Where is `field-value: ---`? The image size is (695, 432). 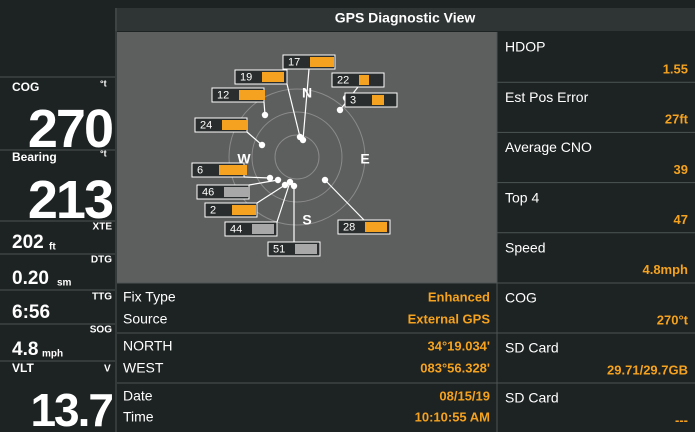
field-value: --- is located at coordinates (681, 419).